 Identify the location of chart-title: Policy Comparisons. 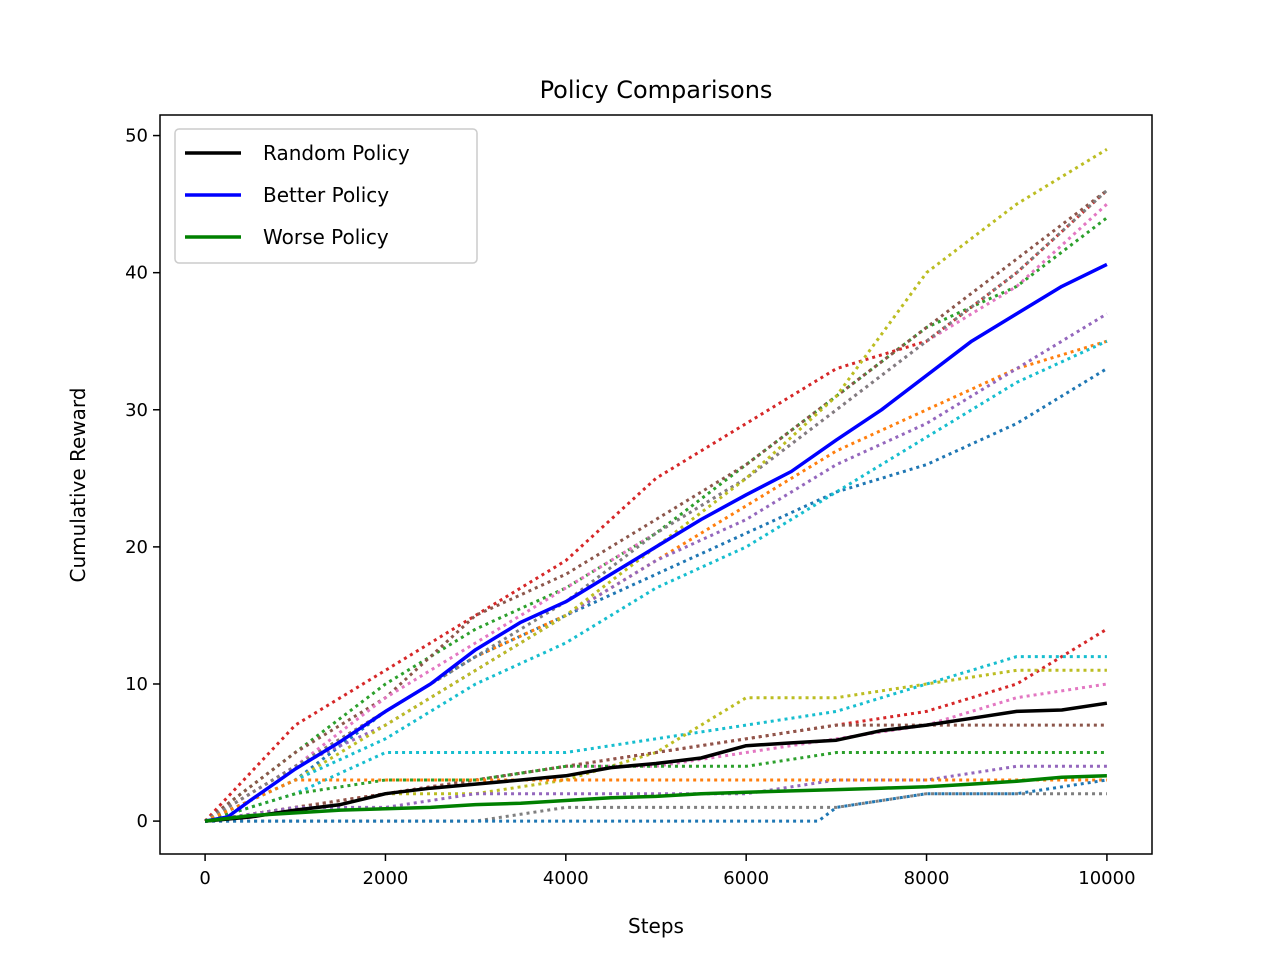
(656, 90).